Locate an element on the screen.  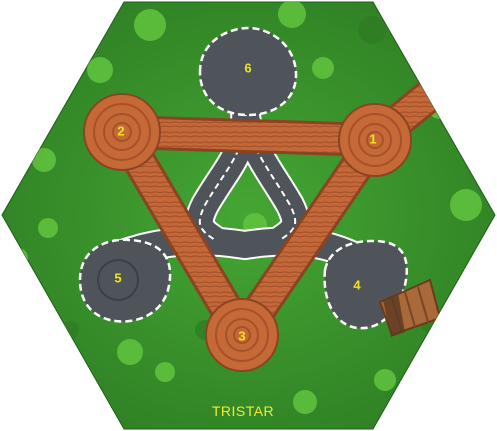
node-label-5: 5 is located at coordinates (117, 278).